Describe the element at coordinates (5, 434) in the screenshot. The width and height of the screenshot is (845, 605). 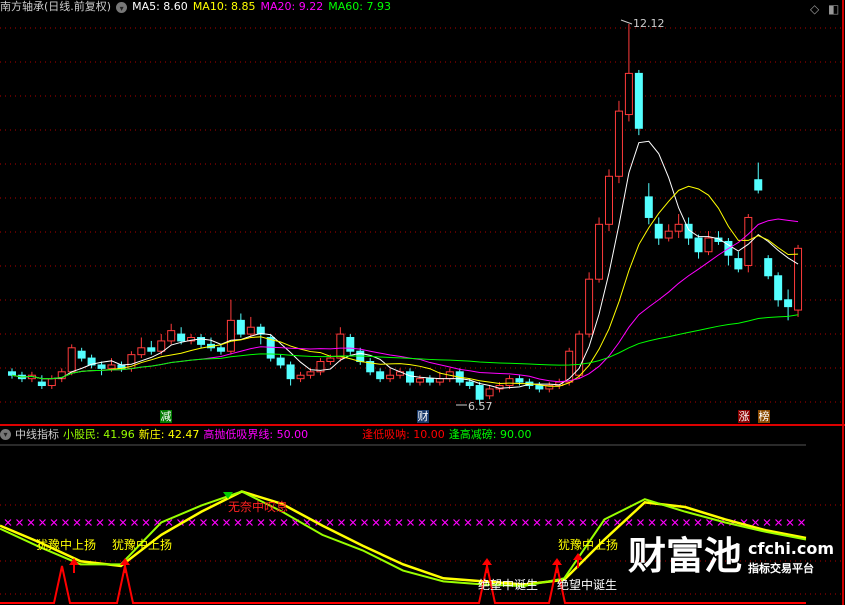
I see `indicator-dropdown-icon: ▾` at that location.